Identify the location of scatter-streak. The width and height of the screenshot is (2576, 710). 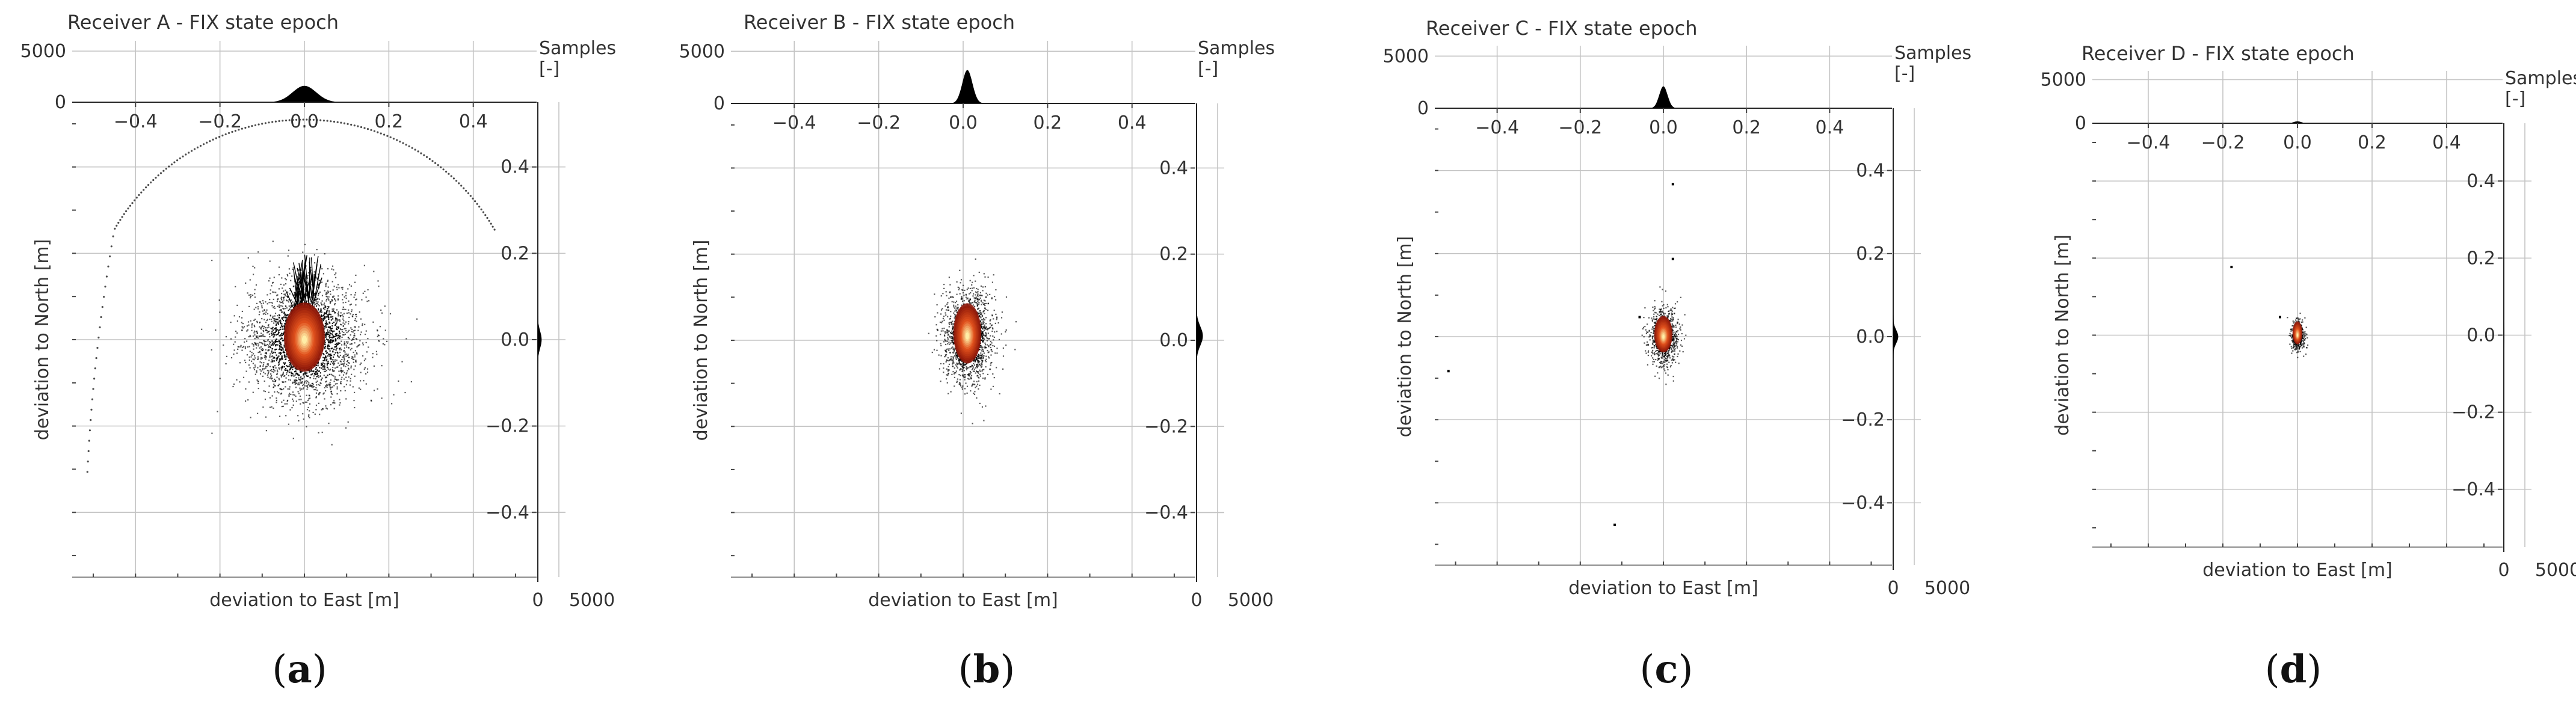
(294, 297).